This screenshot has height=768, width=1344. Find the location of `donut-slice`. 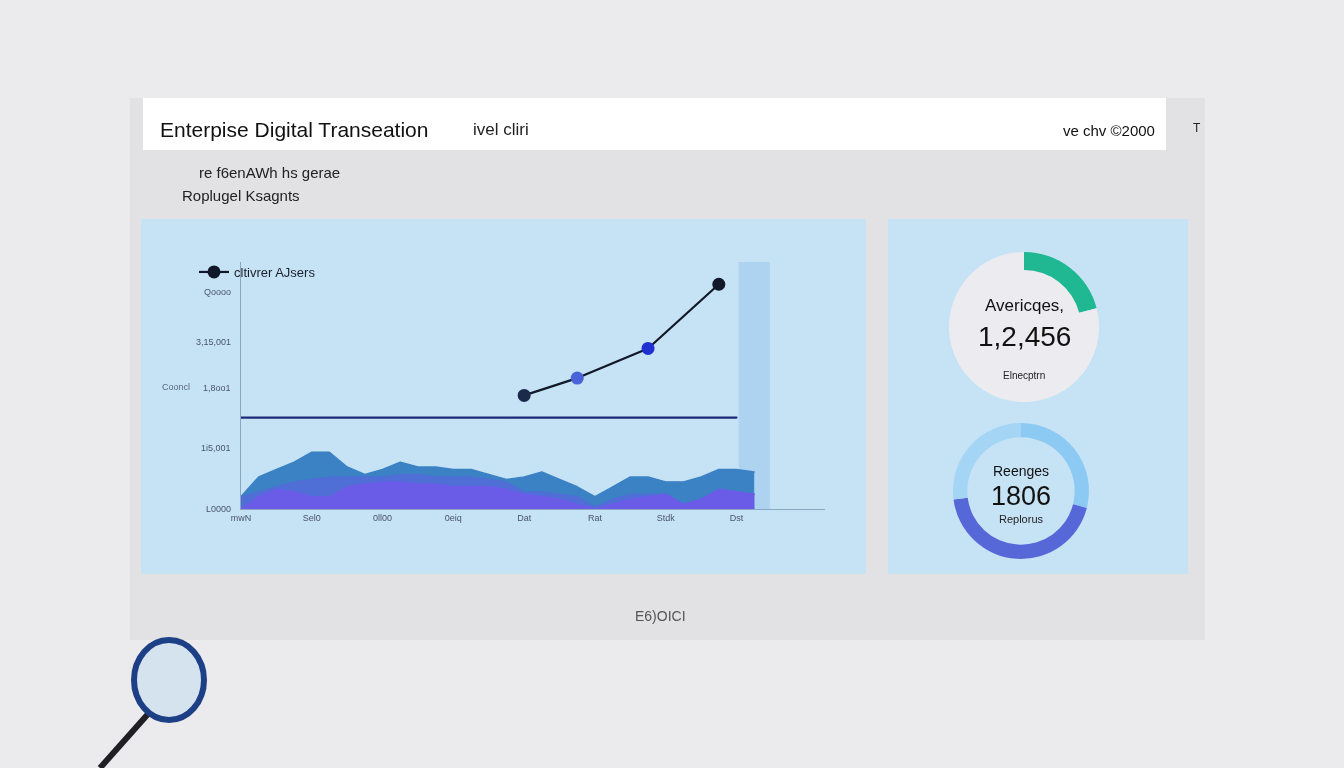

donut-slice is located at coordinates (1024, 327).